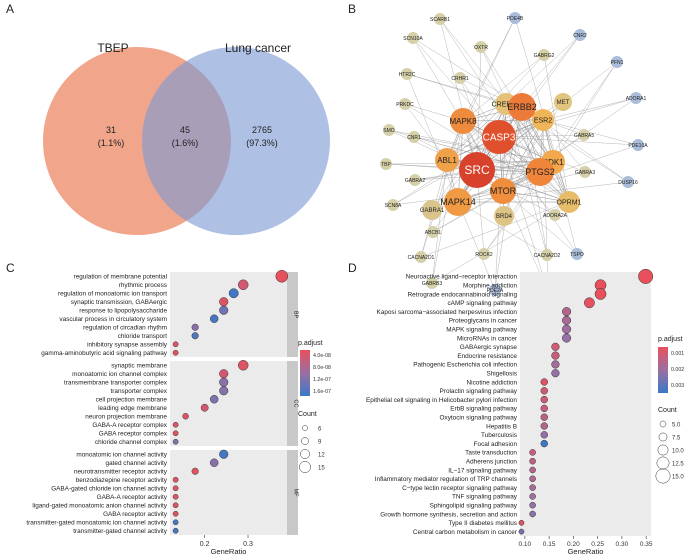  Describe the element at coordinates (477, 170) in the screenshot. I see `network-node: SRC` at that location.